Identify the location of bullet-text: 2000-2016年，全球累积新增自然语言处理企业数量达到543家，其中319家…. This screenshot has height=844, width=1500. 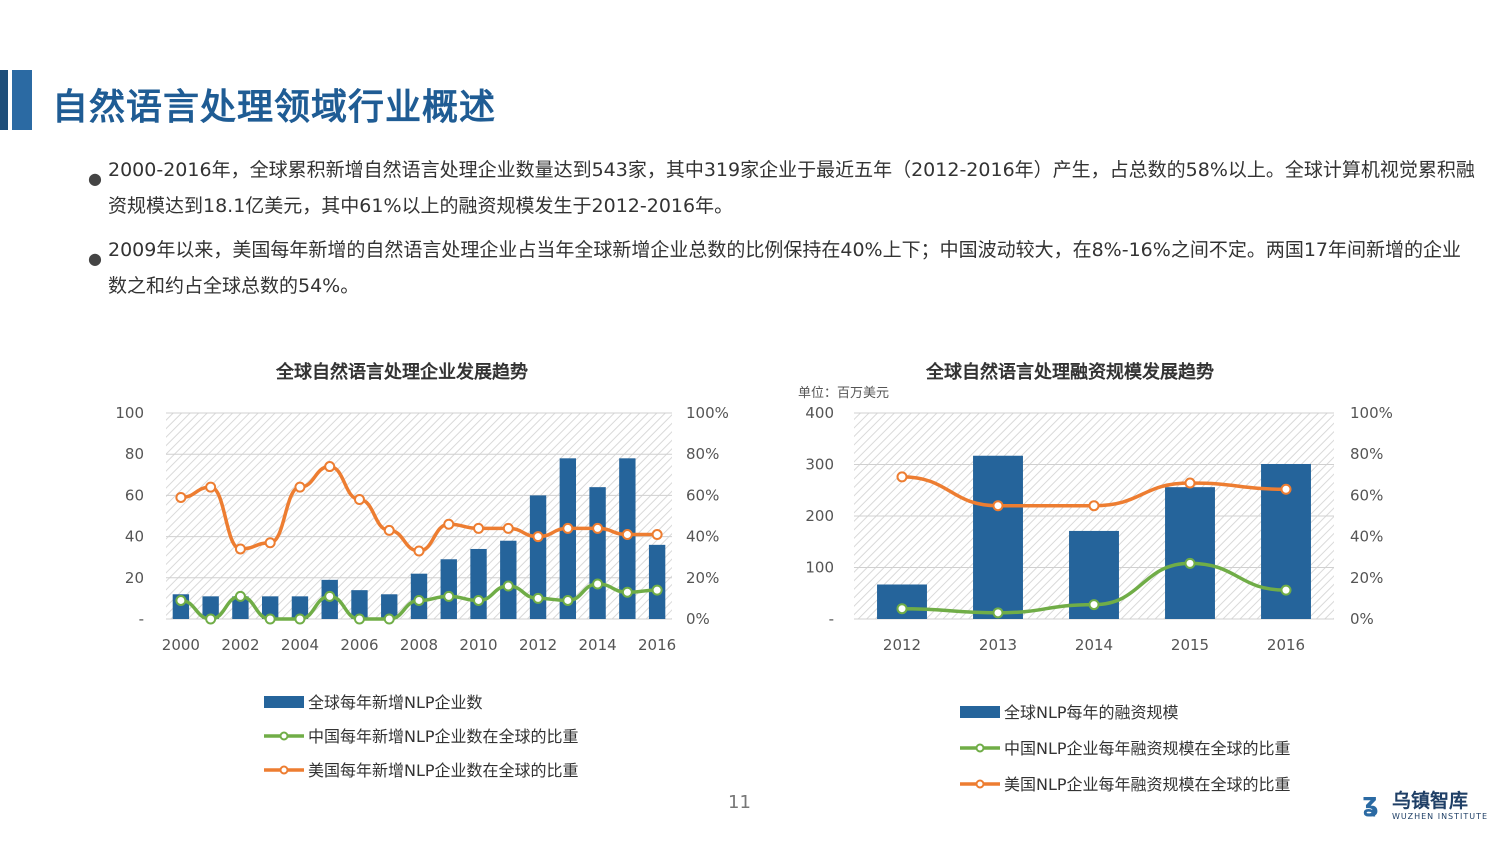
(791, 188).